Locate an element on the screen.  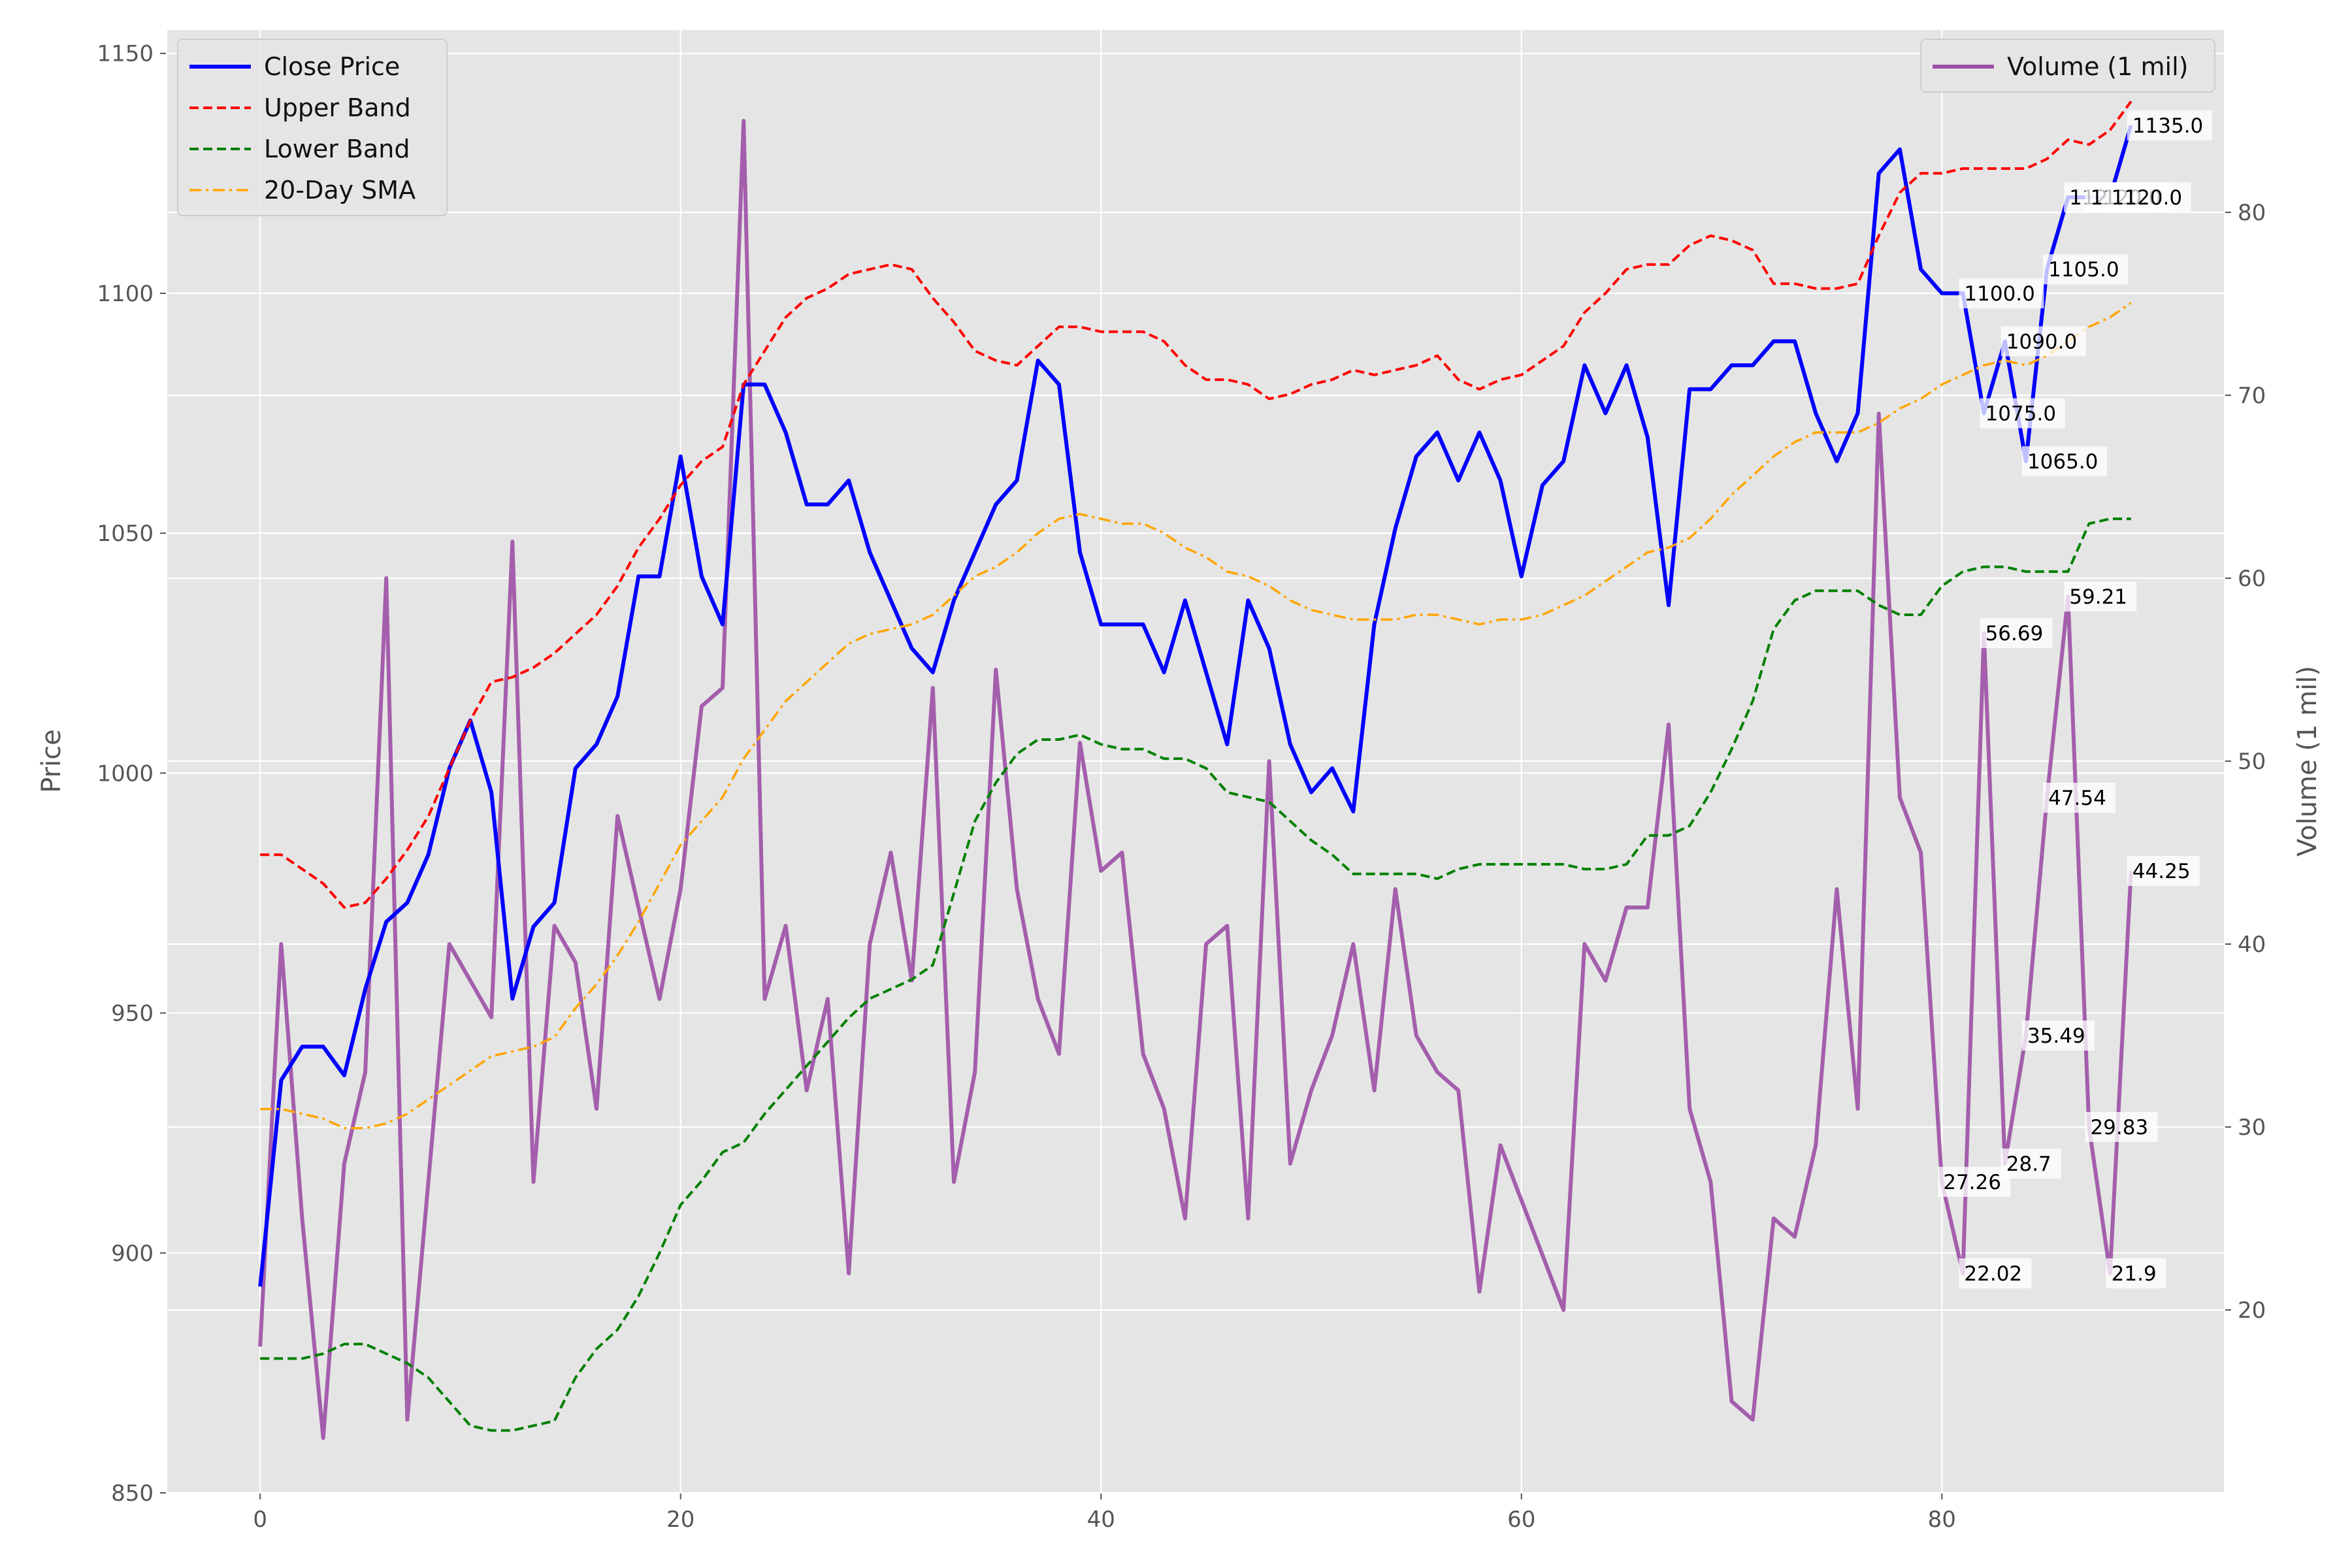
price-annotation: 1090.0 is located at coordinates (2041, 341).